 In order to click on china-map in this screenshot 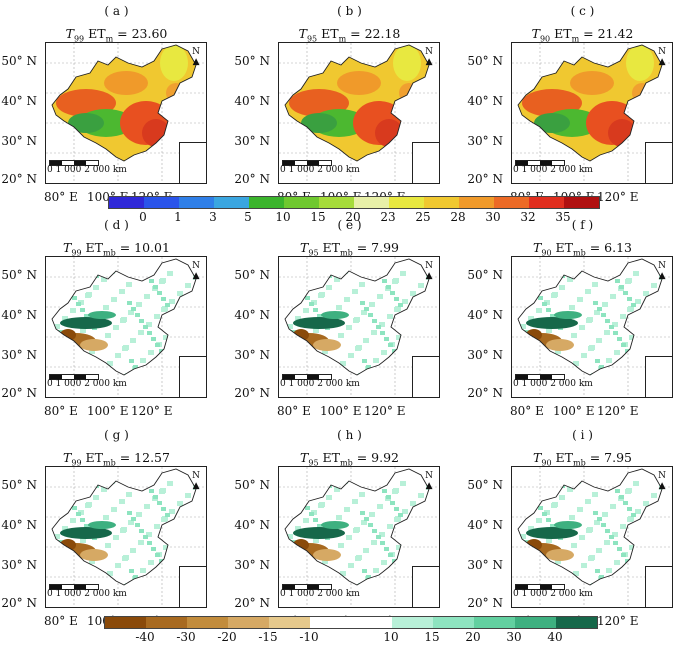, I will do `click(126, 327)`.